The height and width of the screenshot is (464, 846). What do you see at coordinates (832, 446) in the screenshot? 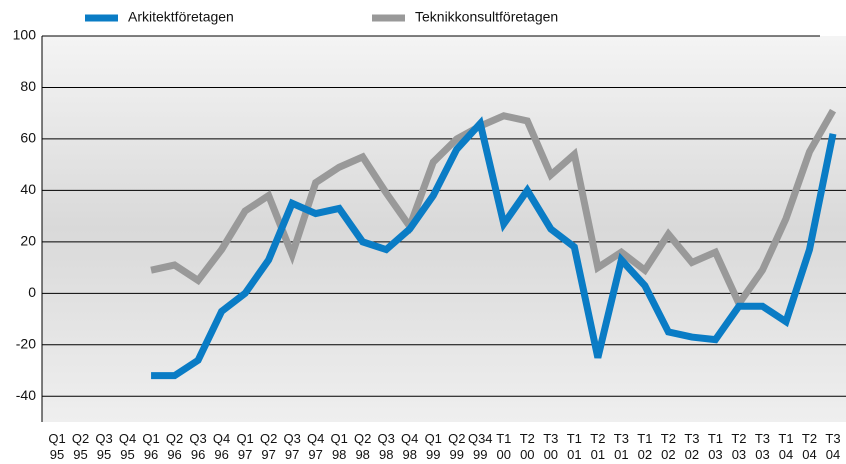
I see `x-tick-label: T3 04` at bounding box center [832, 446].